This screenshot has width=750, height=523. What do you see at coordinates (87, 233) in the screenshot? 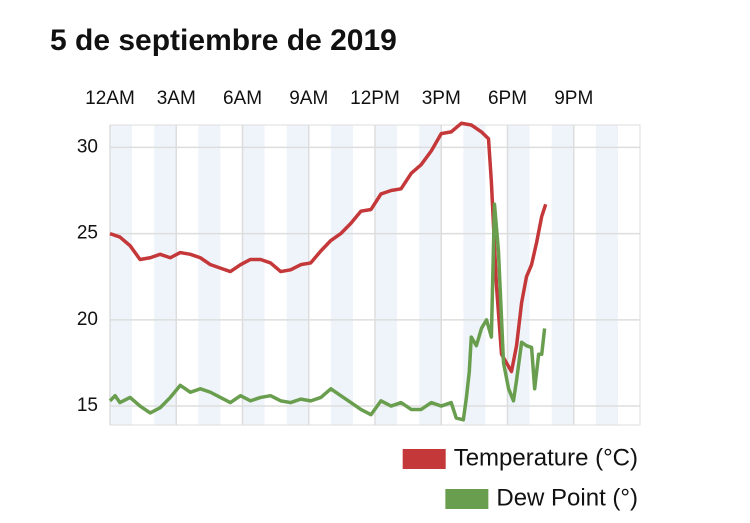
I see `y-tick-label: 25` at bounding box center [87, 233].